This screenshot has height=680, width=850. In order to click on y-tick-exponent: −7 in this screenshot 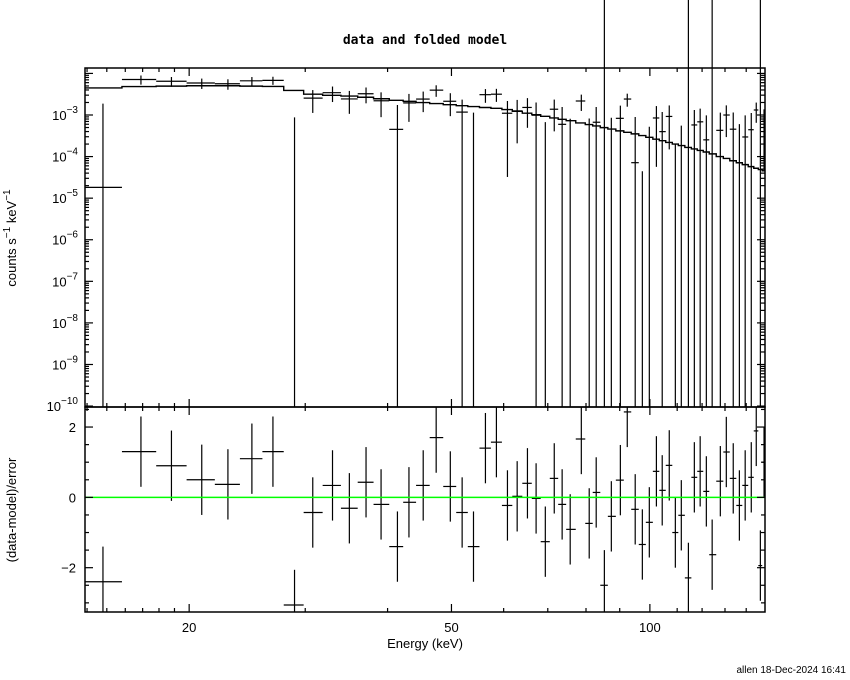, I will do `click(73, 276)`.